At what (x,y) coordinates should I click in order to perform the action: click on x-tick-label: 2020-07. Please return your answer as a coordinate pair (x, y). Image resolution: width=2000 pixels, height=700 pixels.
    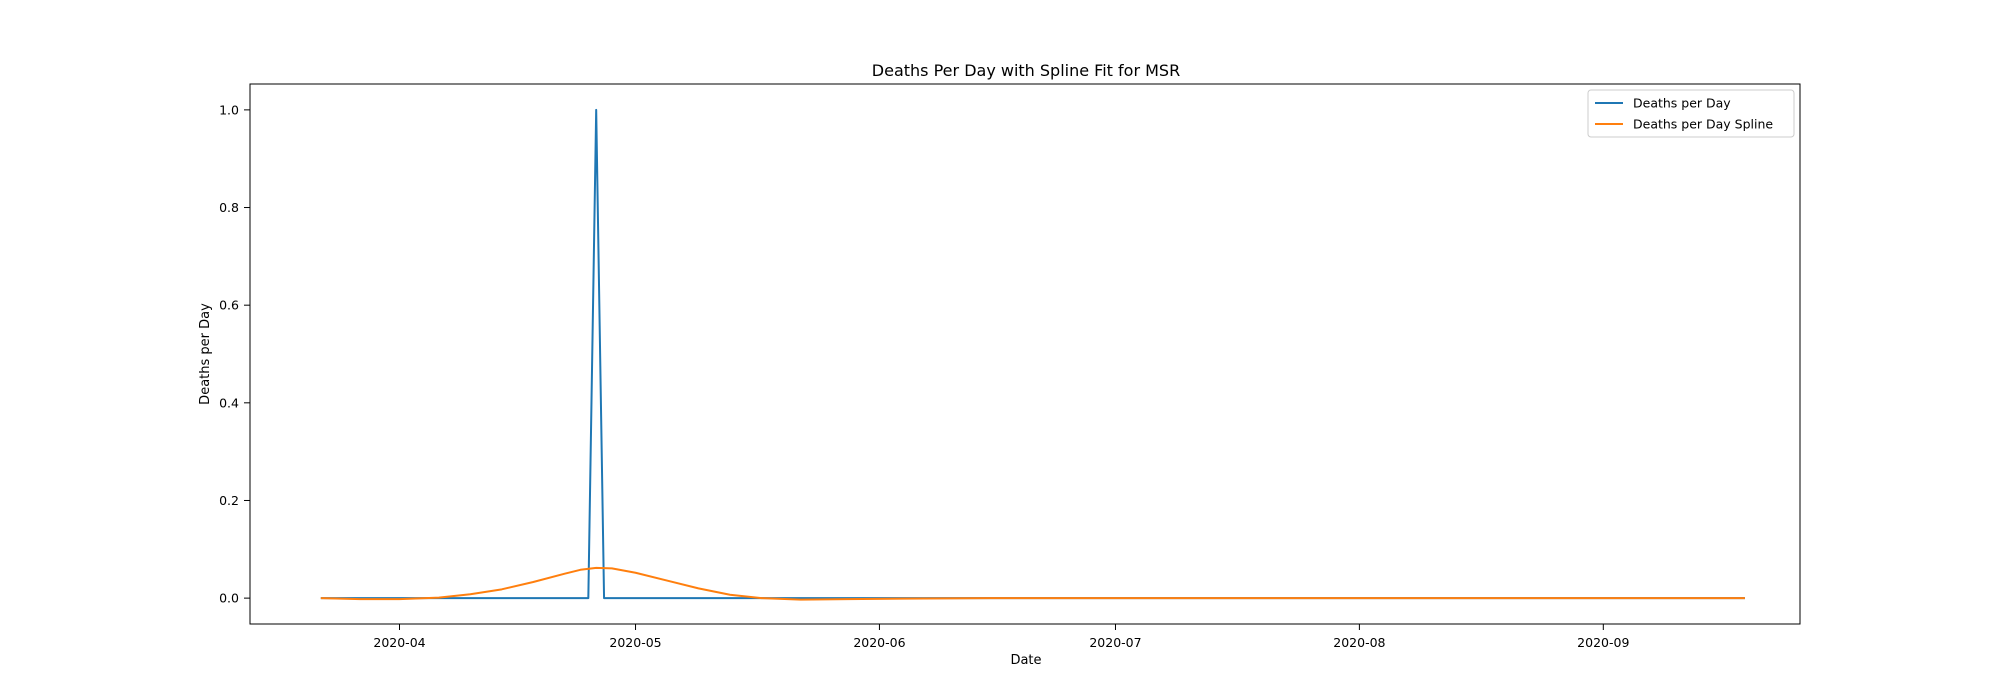
    Looking at the image, I should click on (1115, 642).